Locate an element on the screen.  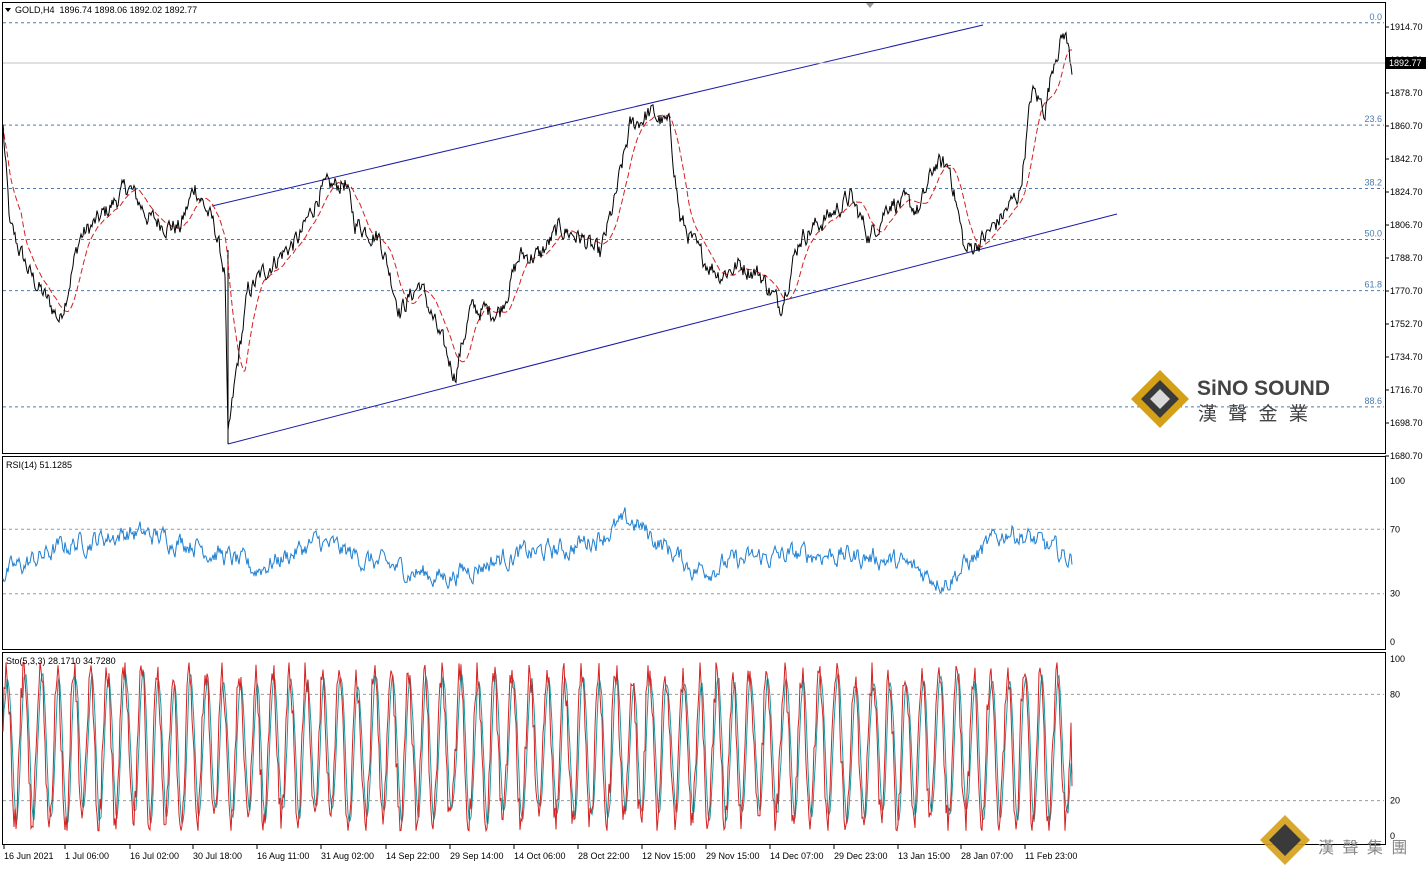
date-label: 14 Oct 06:00 is located at coordinates (540, 856).